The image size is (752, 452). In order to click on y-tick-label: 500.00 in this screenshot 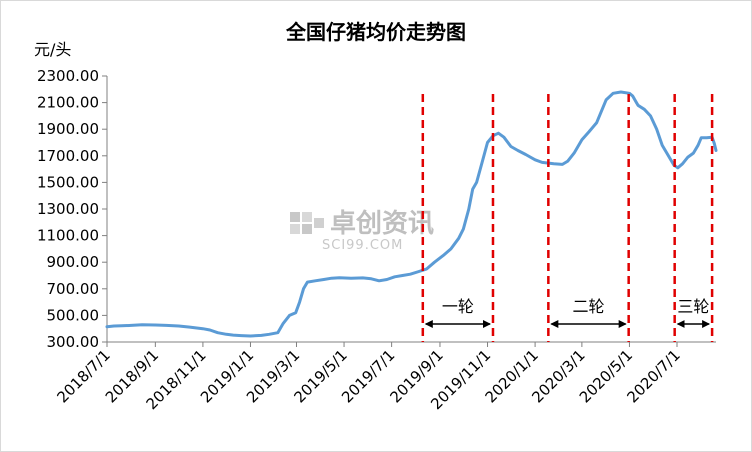, I will do `click(73, 315)`.